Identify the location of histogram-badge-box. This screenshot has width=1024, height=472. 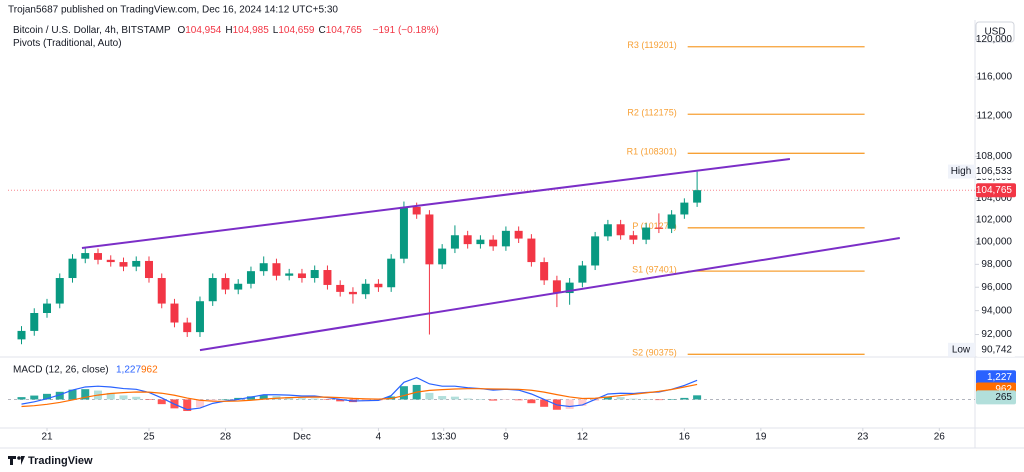
(996, 397).